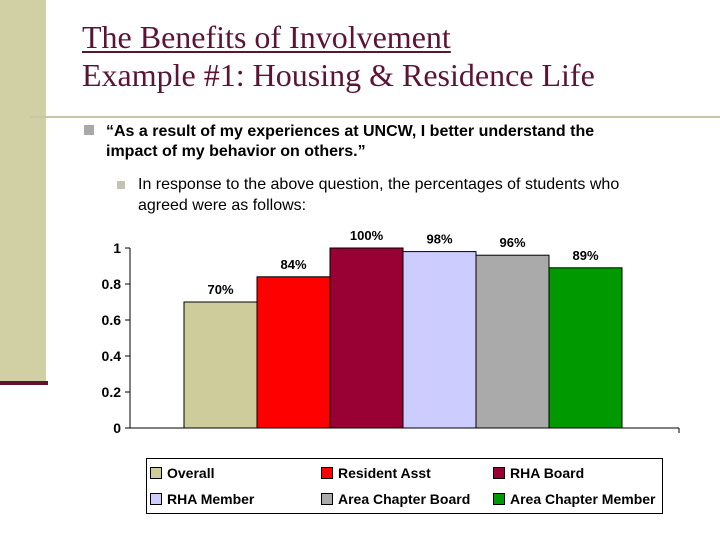  Describe the element at coordinates (266, 37) in the screenshot. I see `title-line-1: The Benefits of Involvement` at that location.